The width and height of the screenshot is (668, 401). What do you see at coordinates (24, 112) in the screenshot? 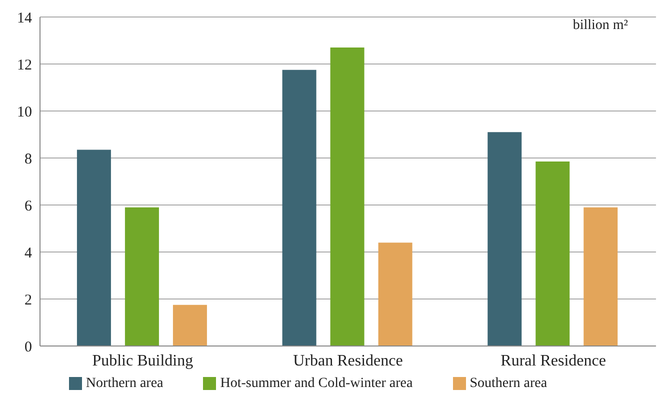
I see `y-tick-label: 10` at bounding box center [24, 112].